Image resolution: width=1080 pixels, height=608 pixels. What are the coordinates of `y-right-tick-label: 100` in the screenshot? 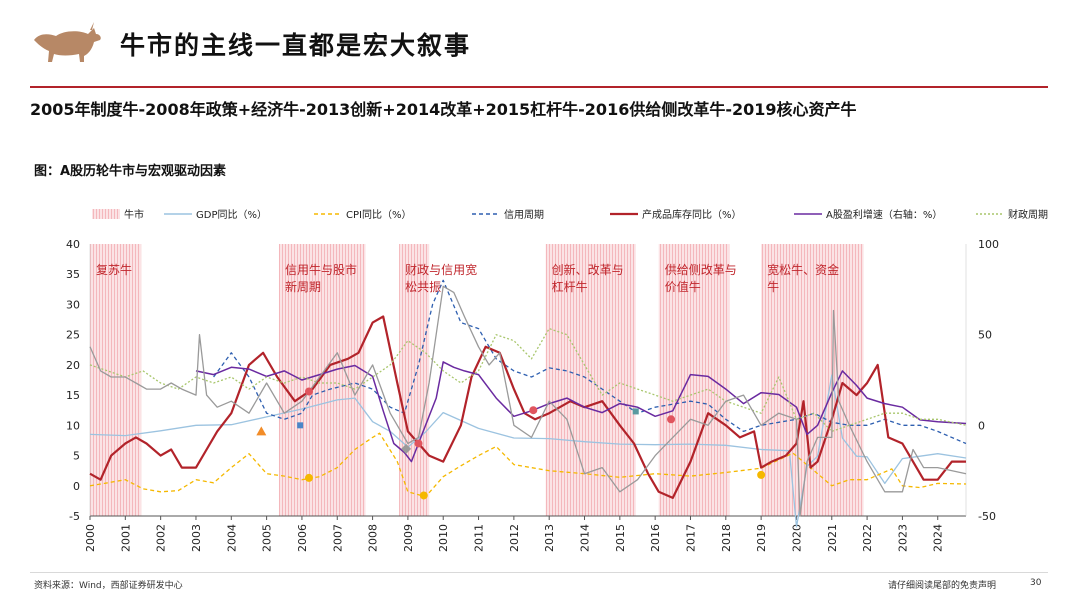 It's located at (988, 244).